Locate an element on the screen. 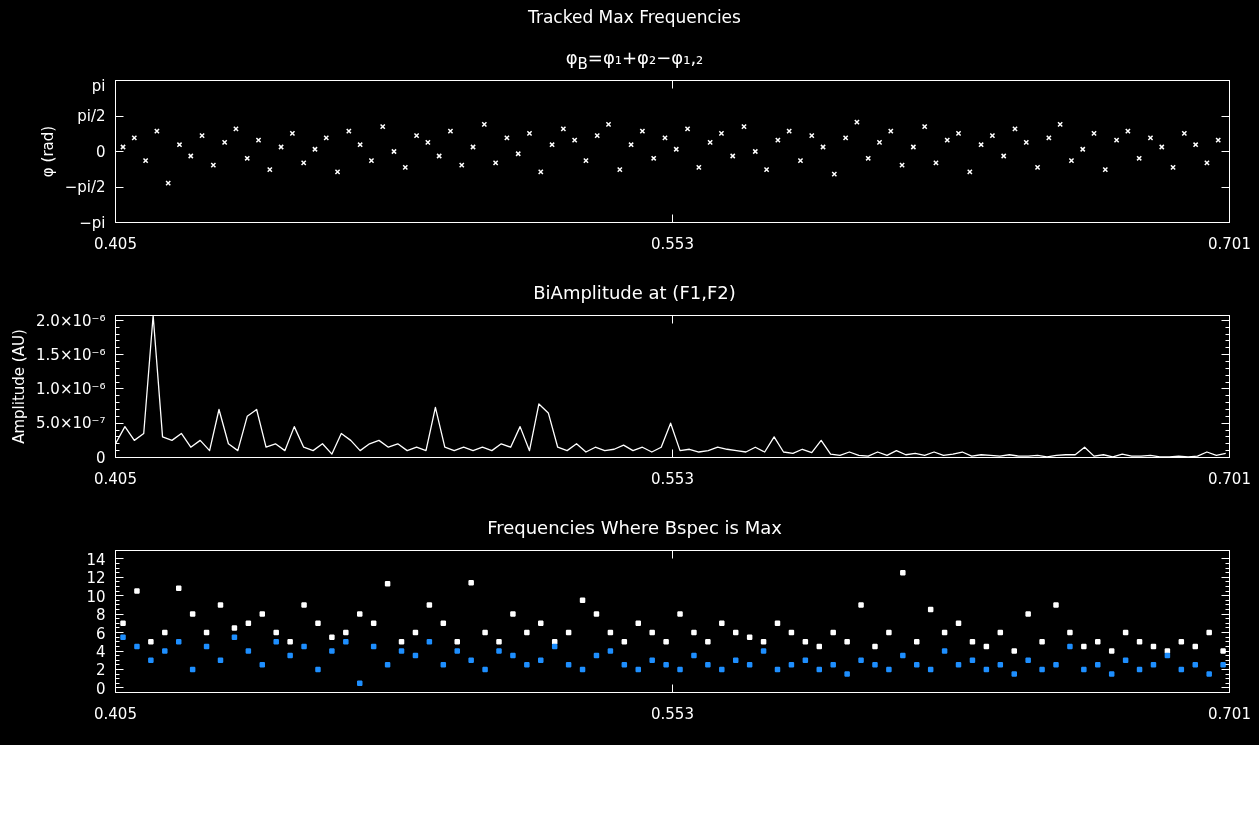 This screenshot has width=1259, height=813. y-tick-label: 6 is located at coordinates (100, 633).